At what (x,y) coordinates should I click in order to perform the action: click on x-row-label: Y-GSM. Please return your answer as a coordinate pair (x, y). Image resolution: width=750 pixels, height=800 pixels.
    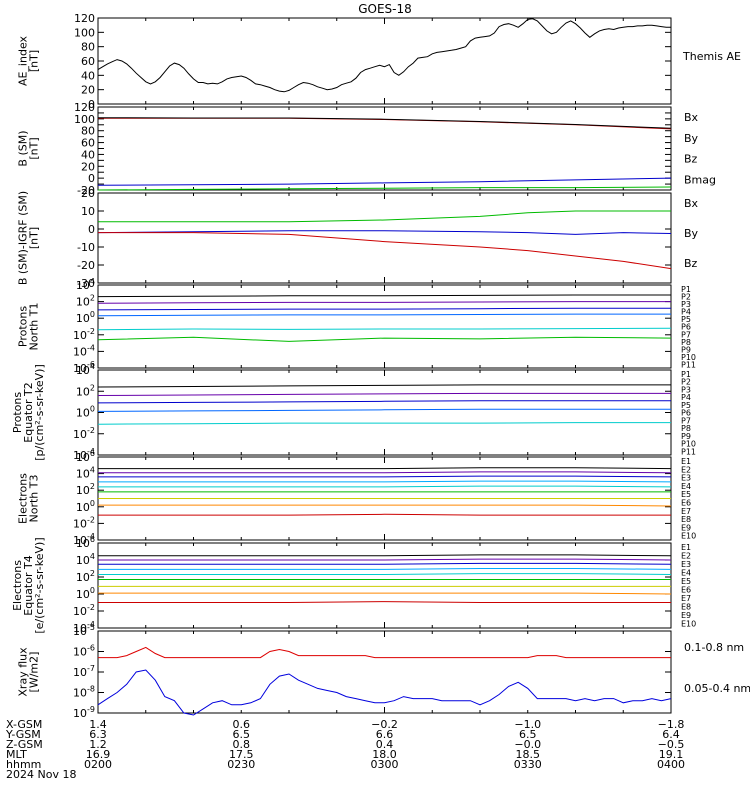
    Looking at the image, I should click on (23, 734).